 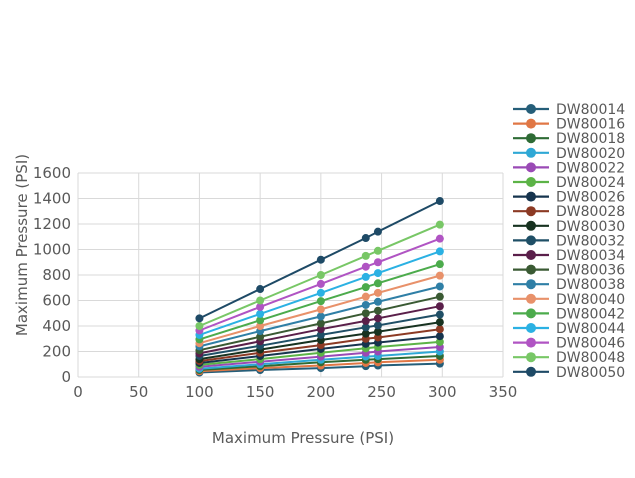 I want to click on legend-label: DW80050, so click(x=590, y=373).